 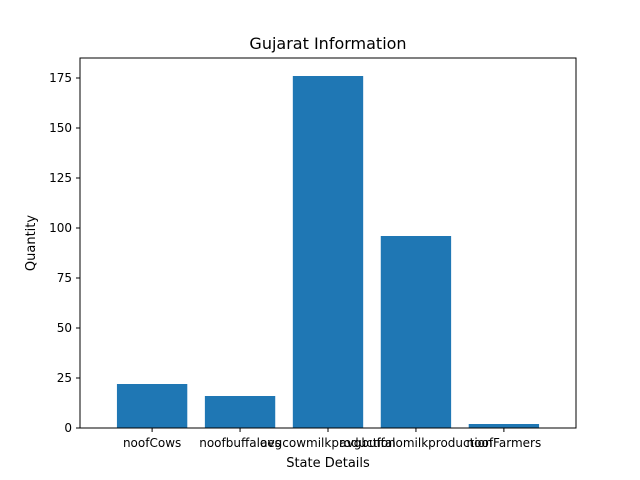 I want to click on bar-noofCows, so click(x=152, y=406).